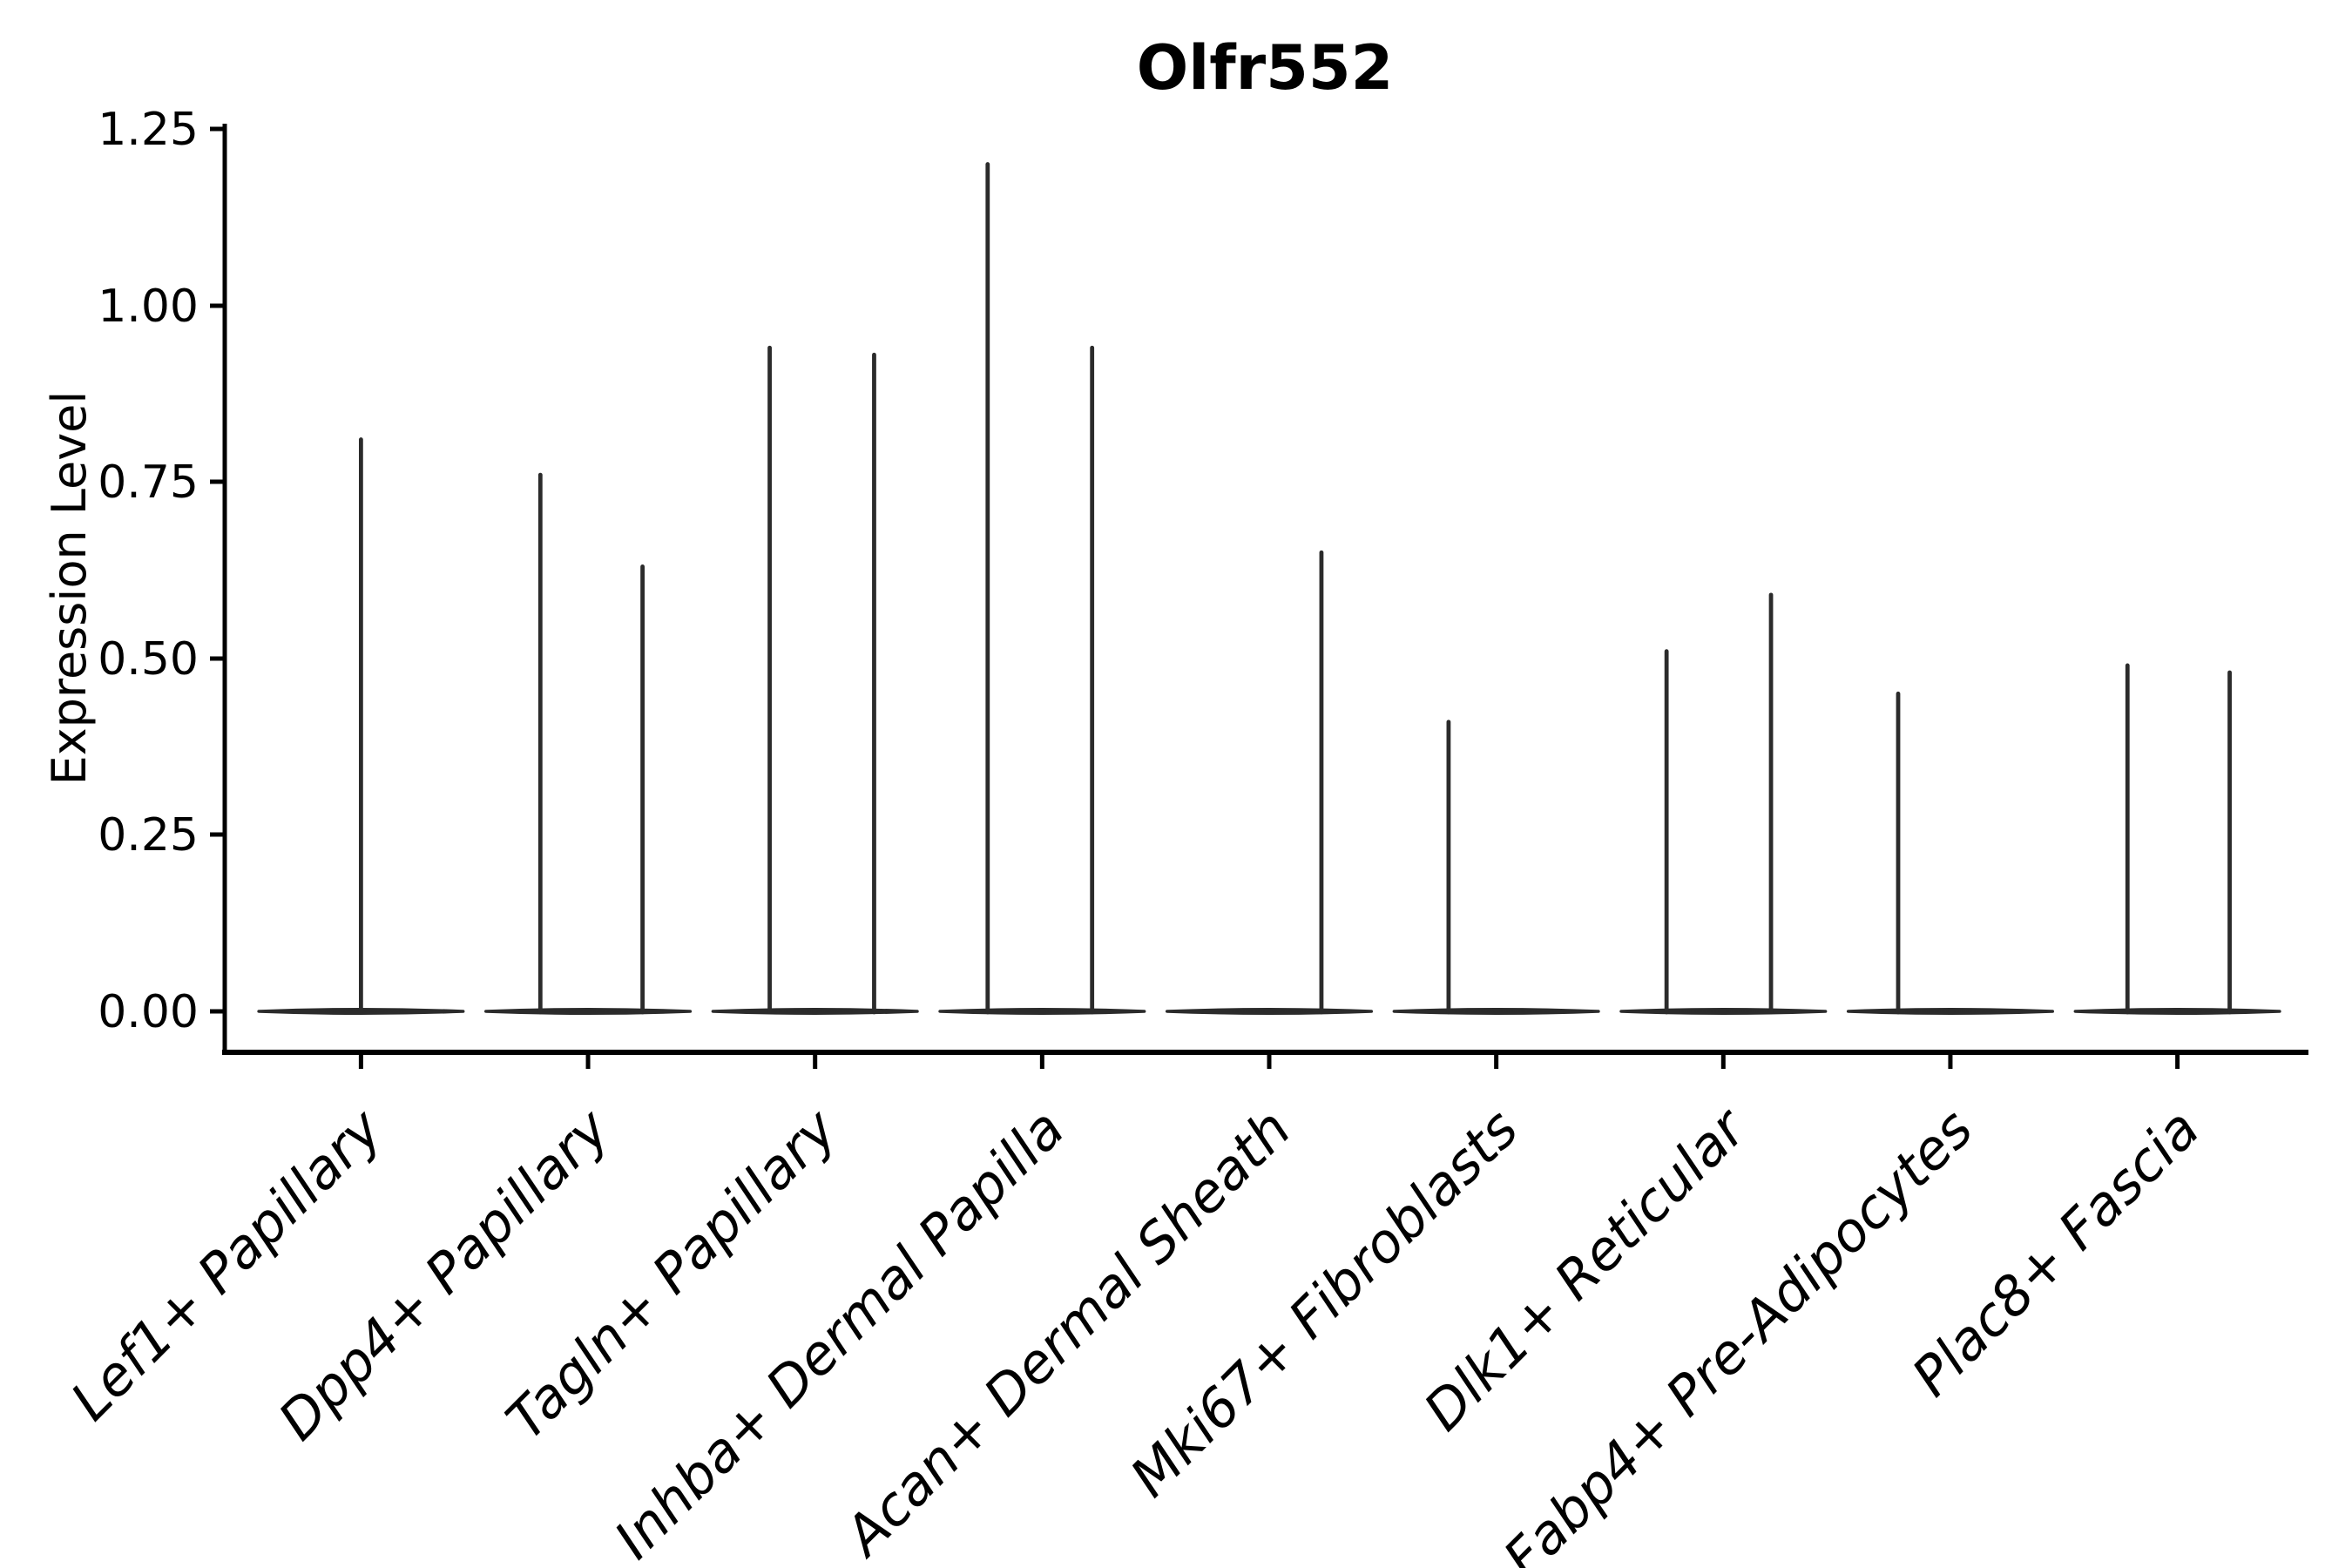  Describe the element at coordinates (1265, 68) in the screenshot. I see `chart-title: Olfr552` at that location.